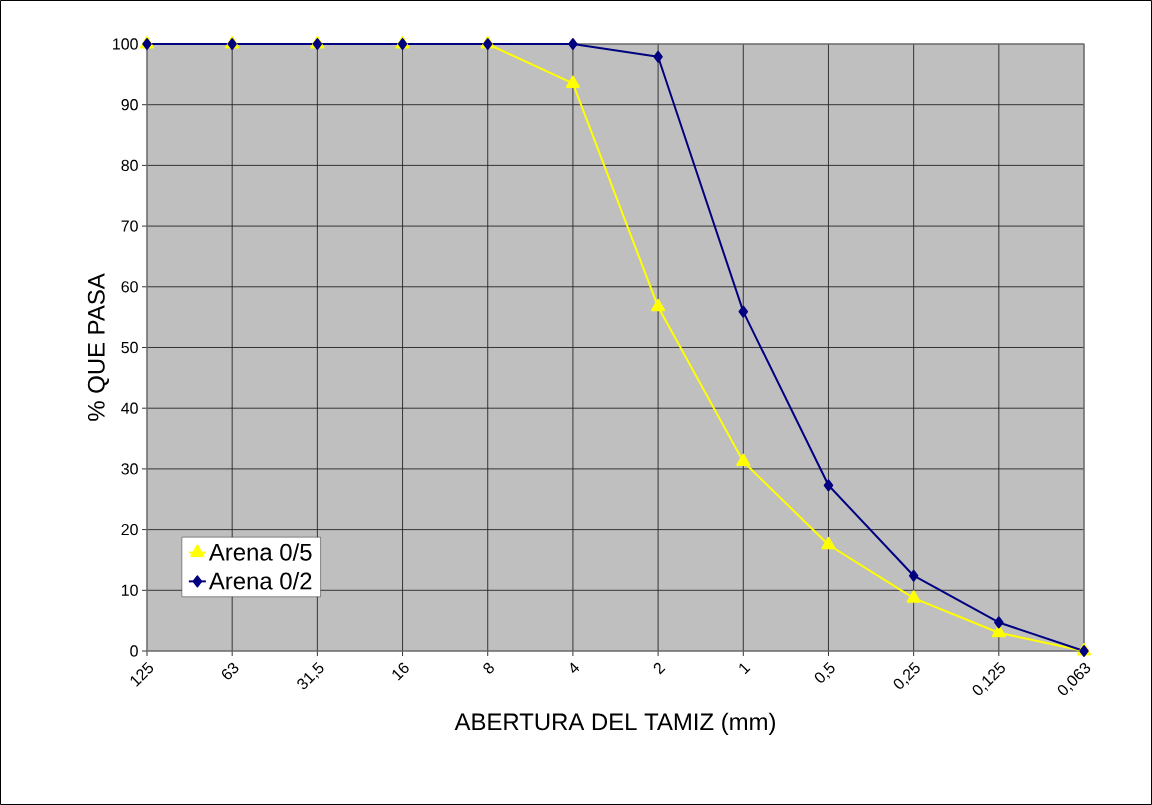  I want to click on y-tick-label: 90, so click(129, 105).